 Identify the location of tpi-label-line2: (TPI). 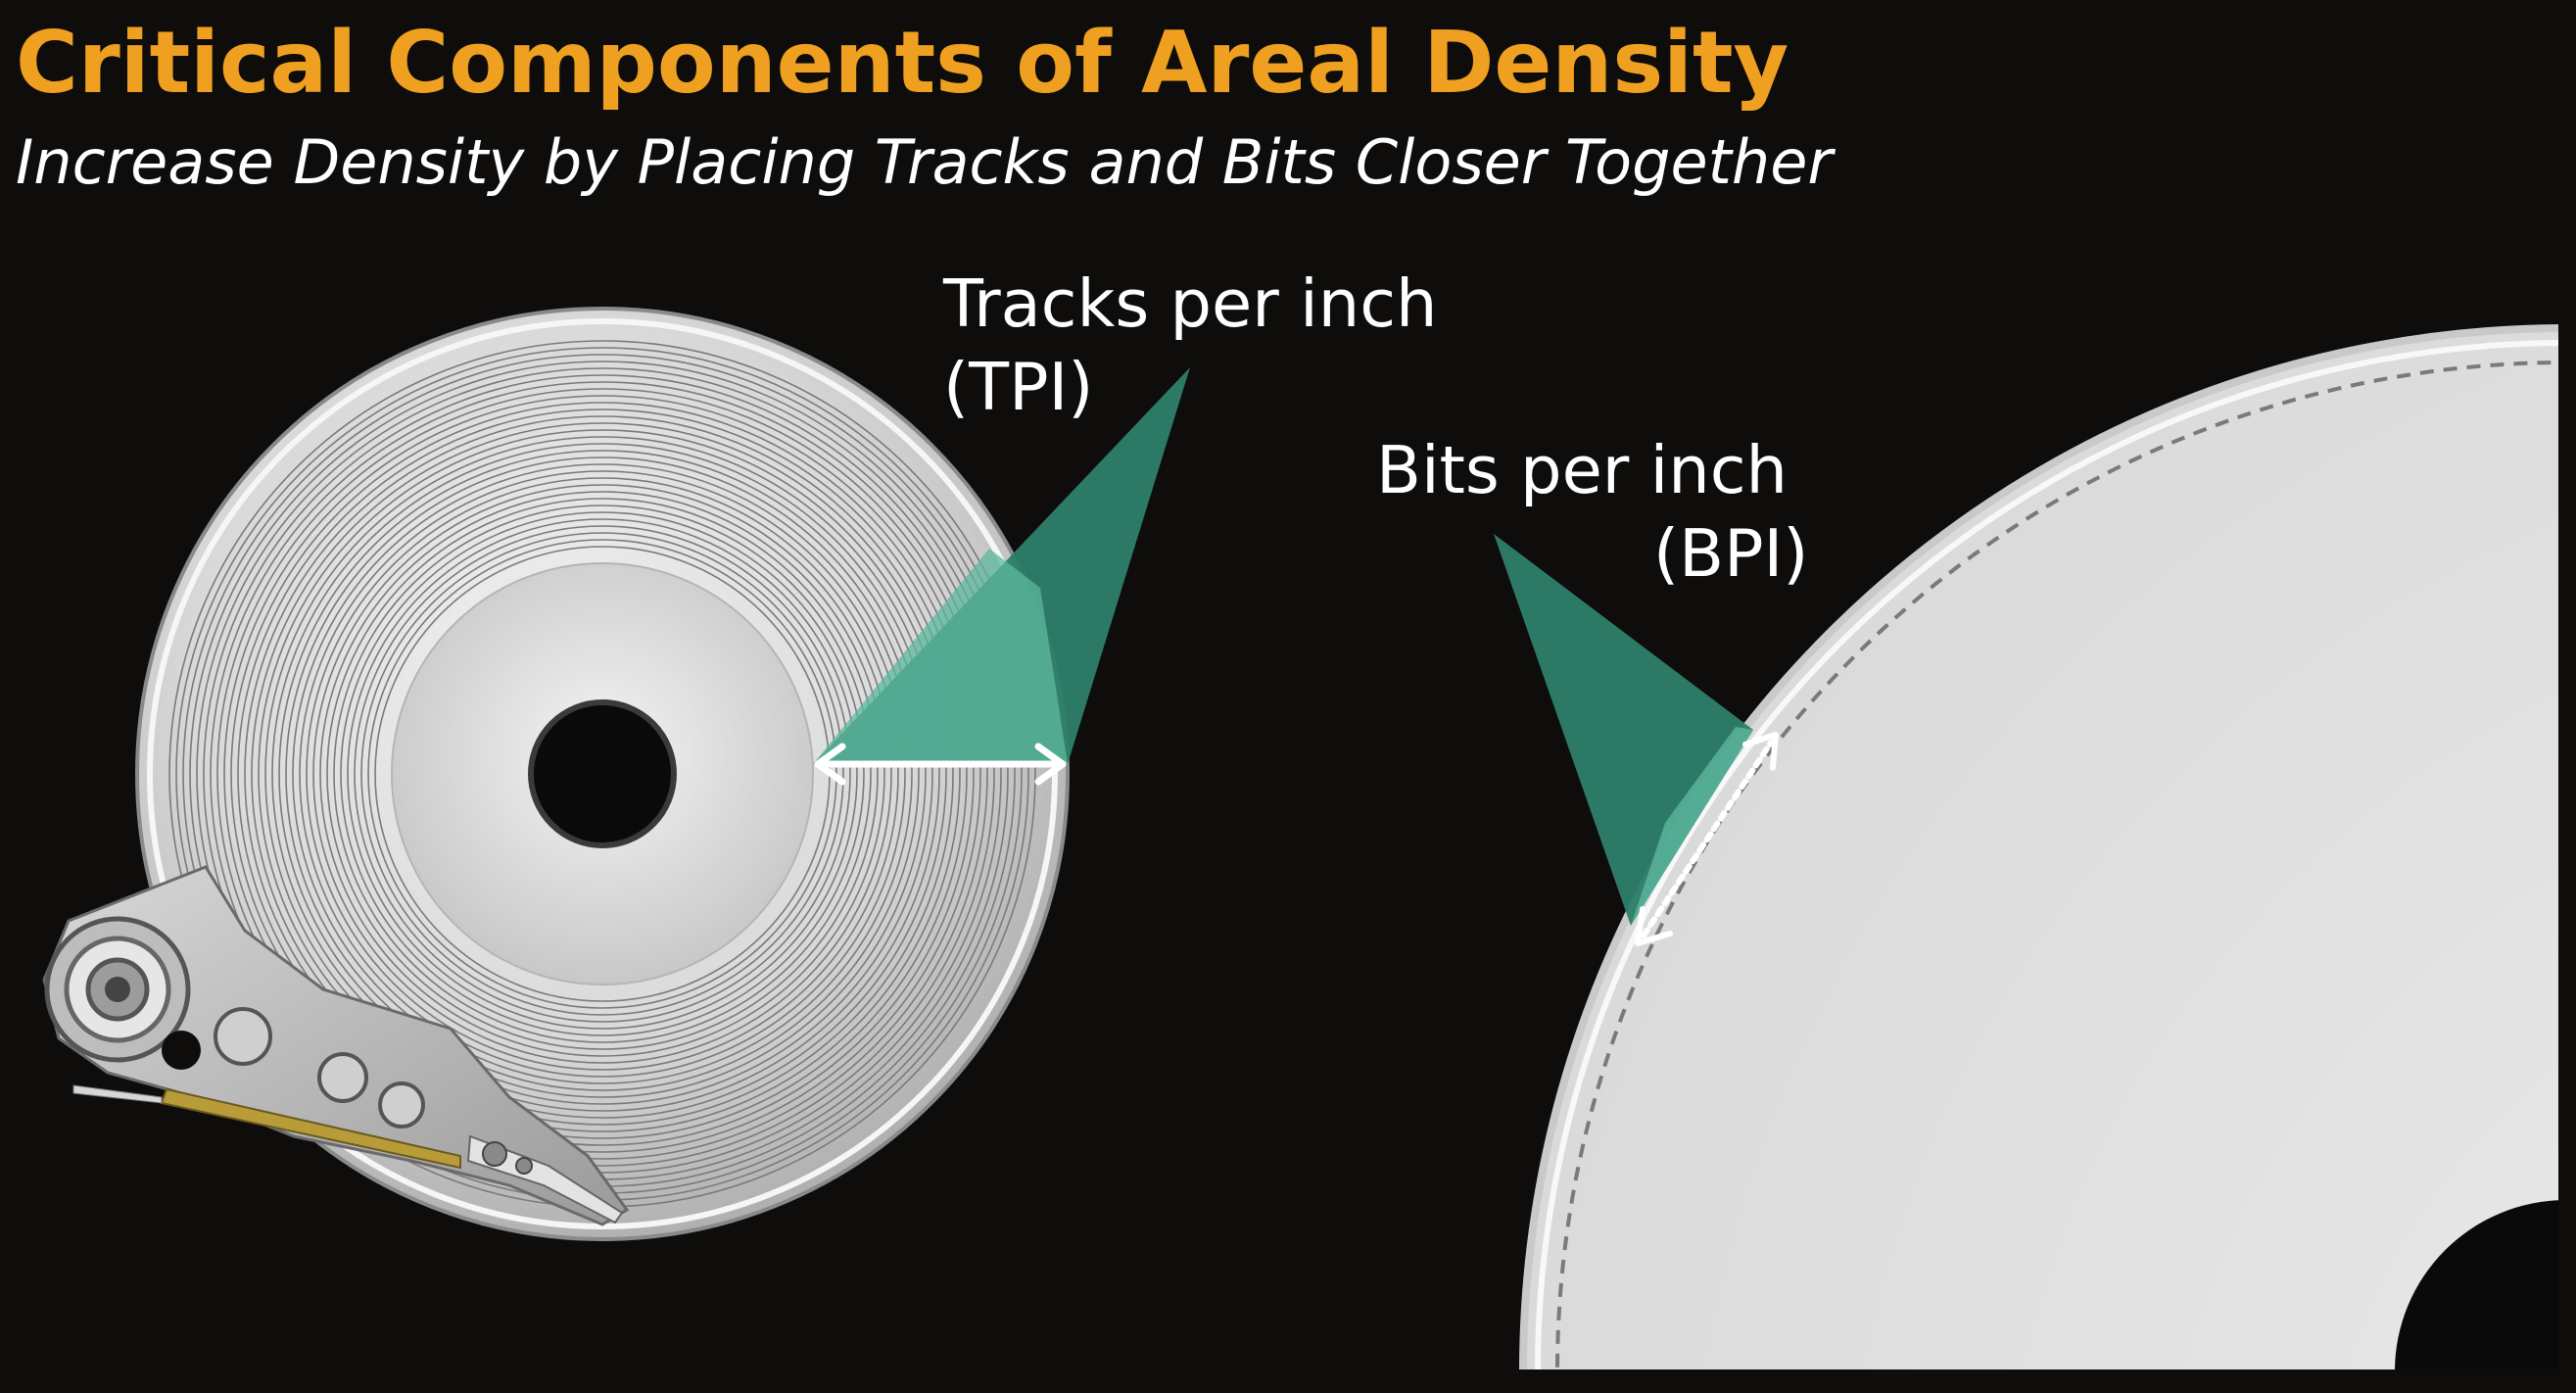
(1019, 387).